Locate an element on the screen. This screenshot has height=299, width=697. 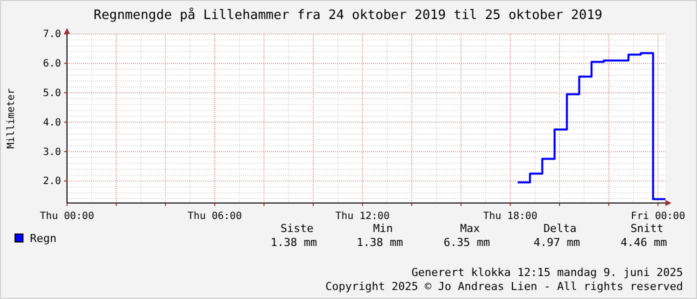
y-tick-label: 6.0 is located at coordinates (51, 64).